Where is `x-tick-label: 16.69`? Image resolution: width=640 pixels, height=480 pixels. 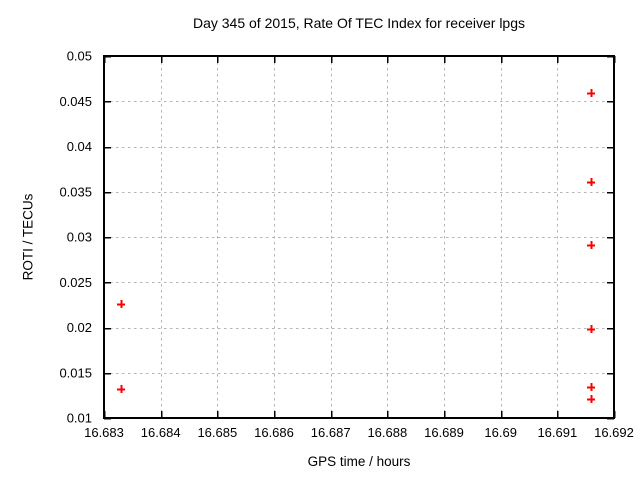
x-tick-label: 16.69 is located at coordinates (500, 432).